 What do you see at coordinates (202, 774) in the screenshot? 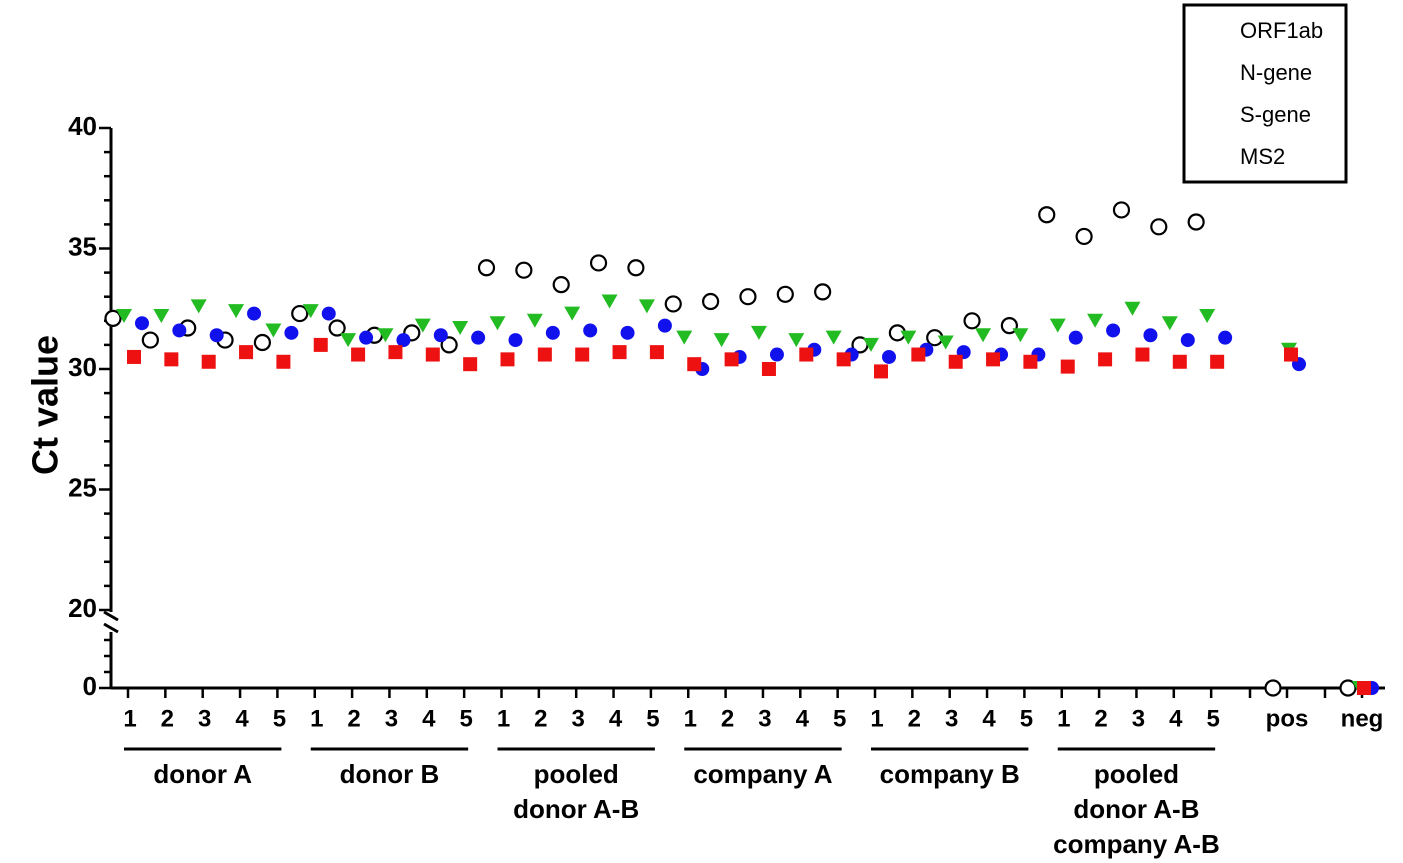
I see `group-label: donor A` at bounding box center [202, 774].